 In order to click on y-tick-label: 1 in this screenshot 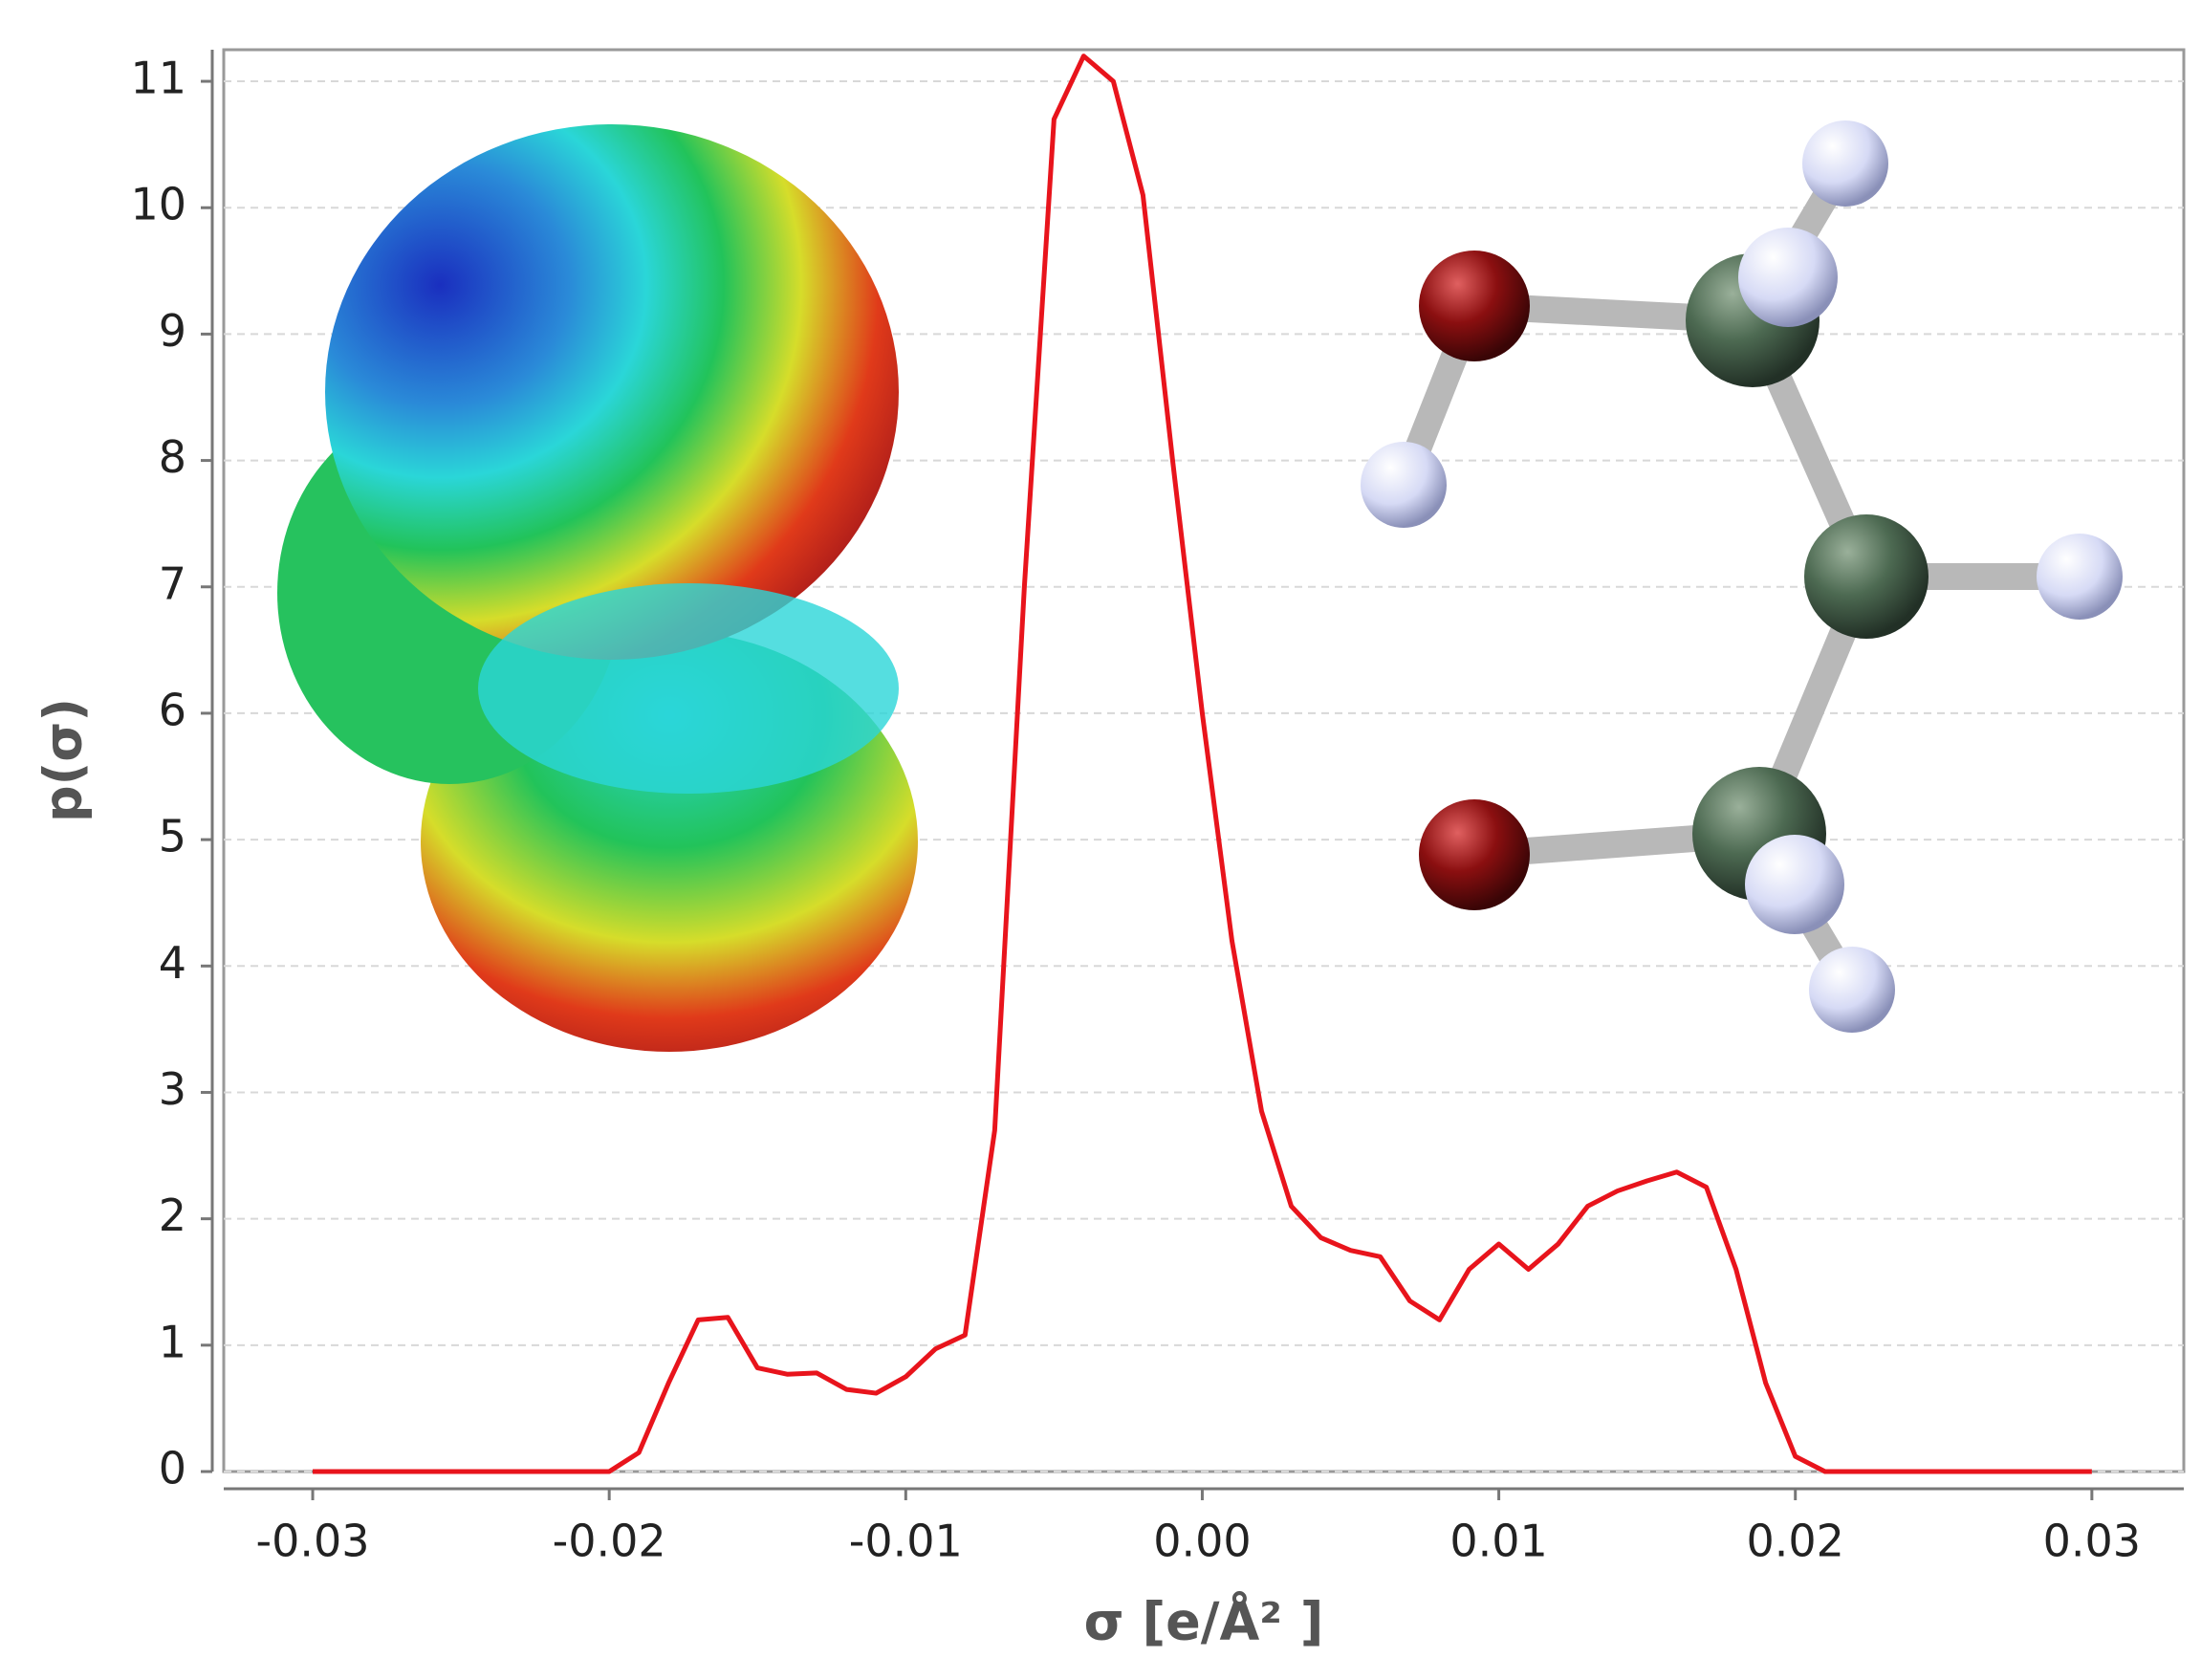, I will do `click(172, 1341)`.